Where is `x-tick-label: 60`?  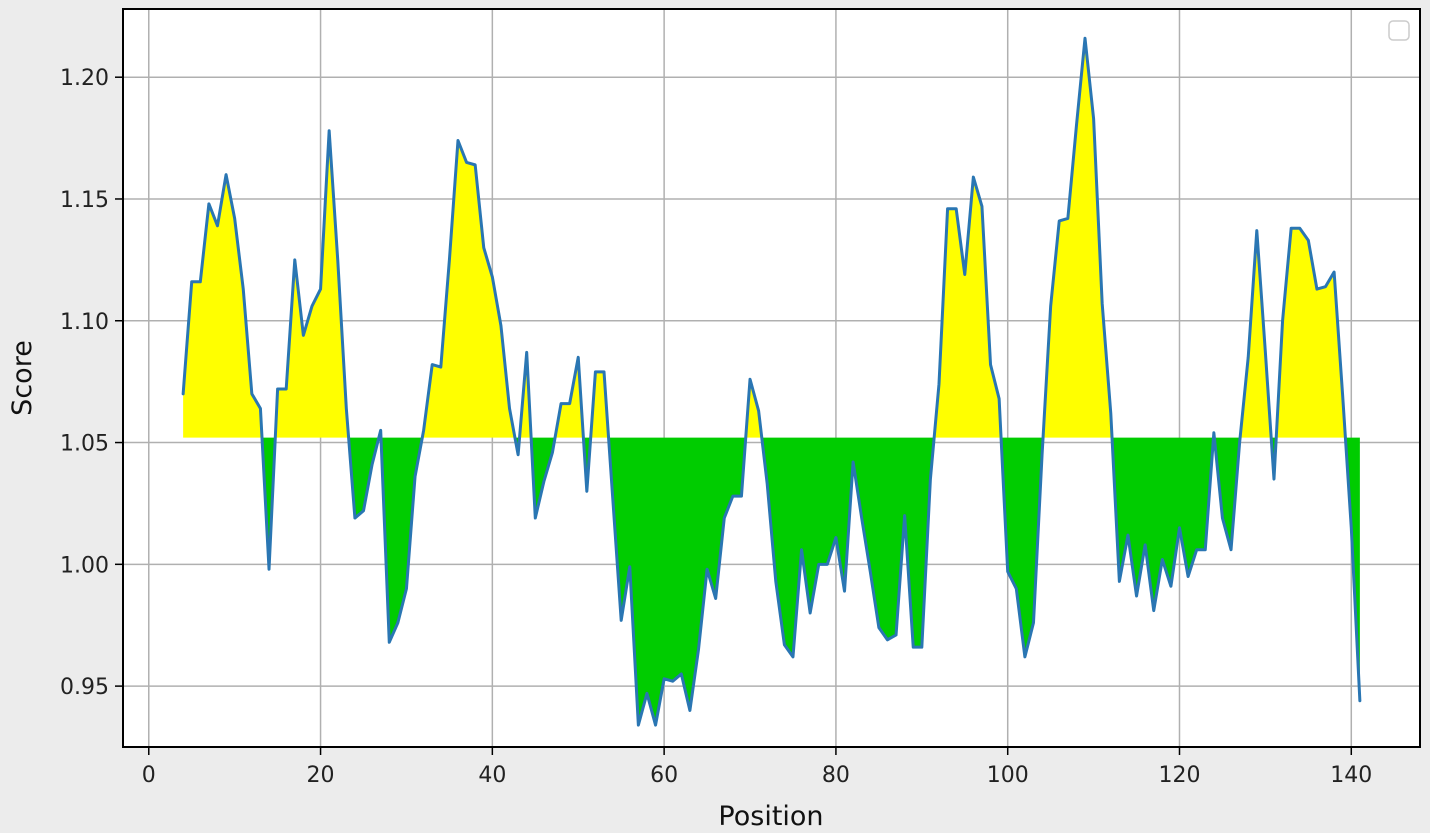
x-tick-label: 60 is located at coordinates (664, 775).